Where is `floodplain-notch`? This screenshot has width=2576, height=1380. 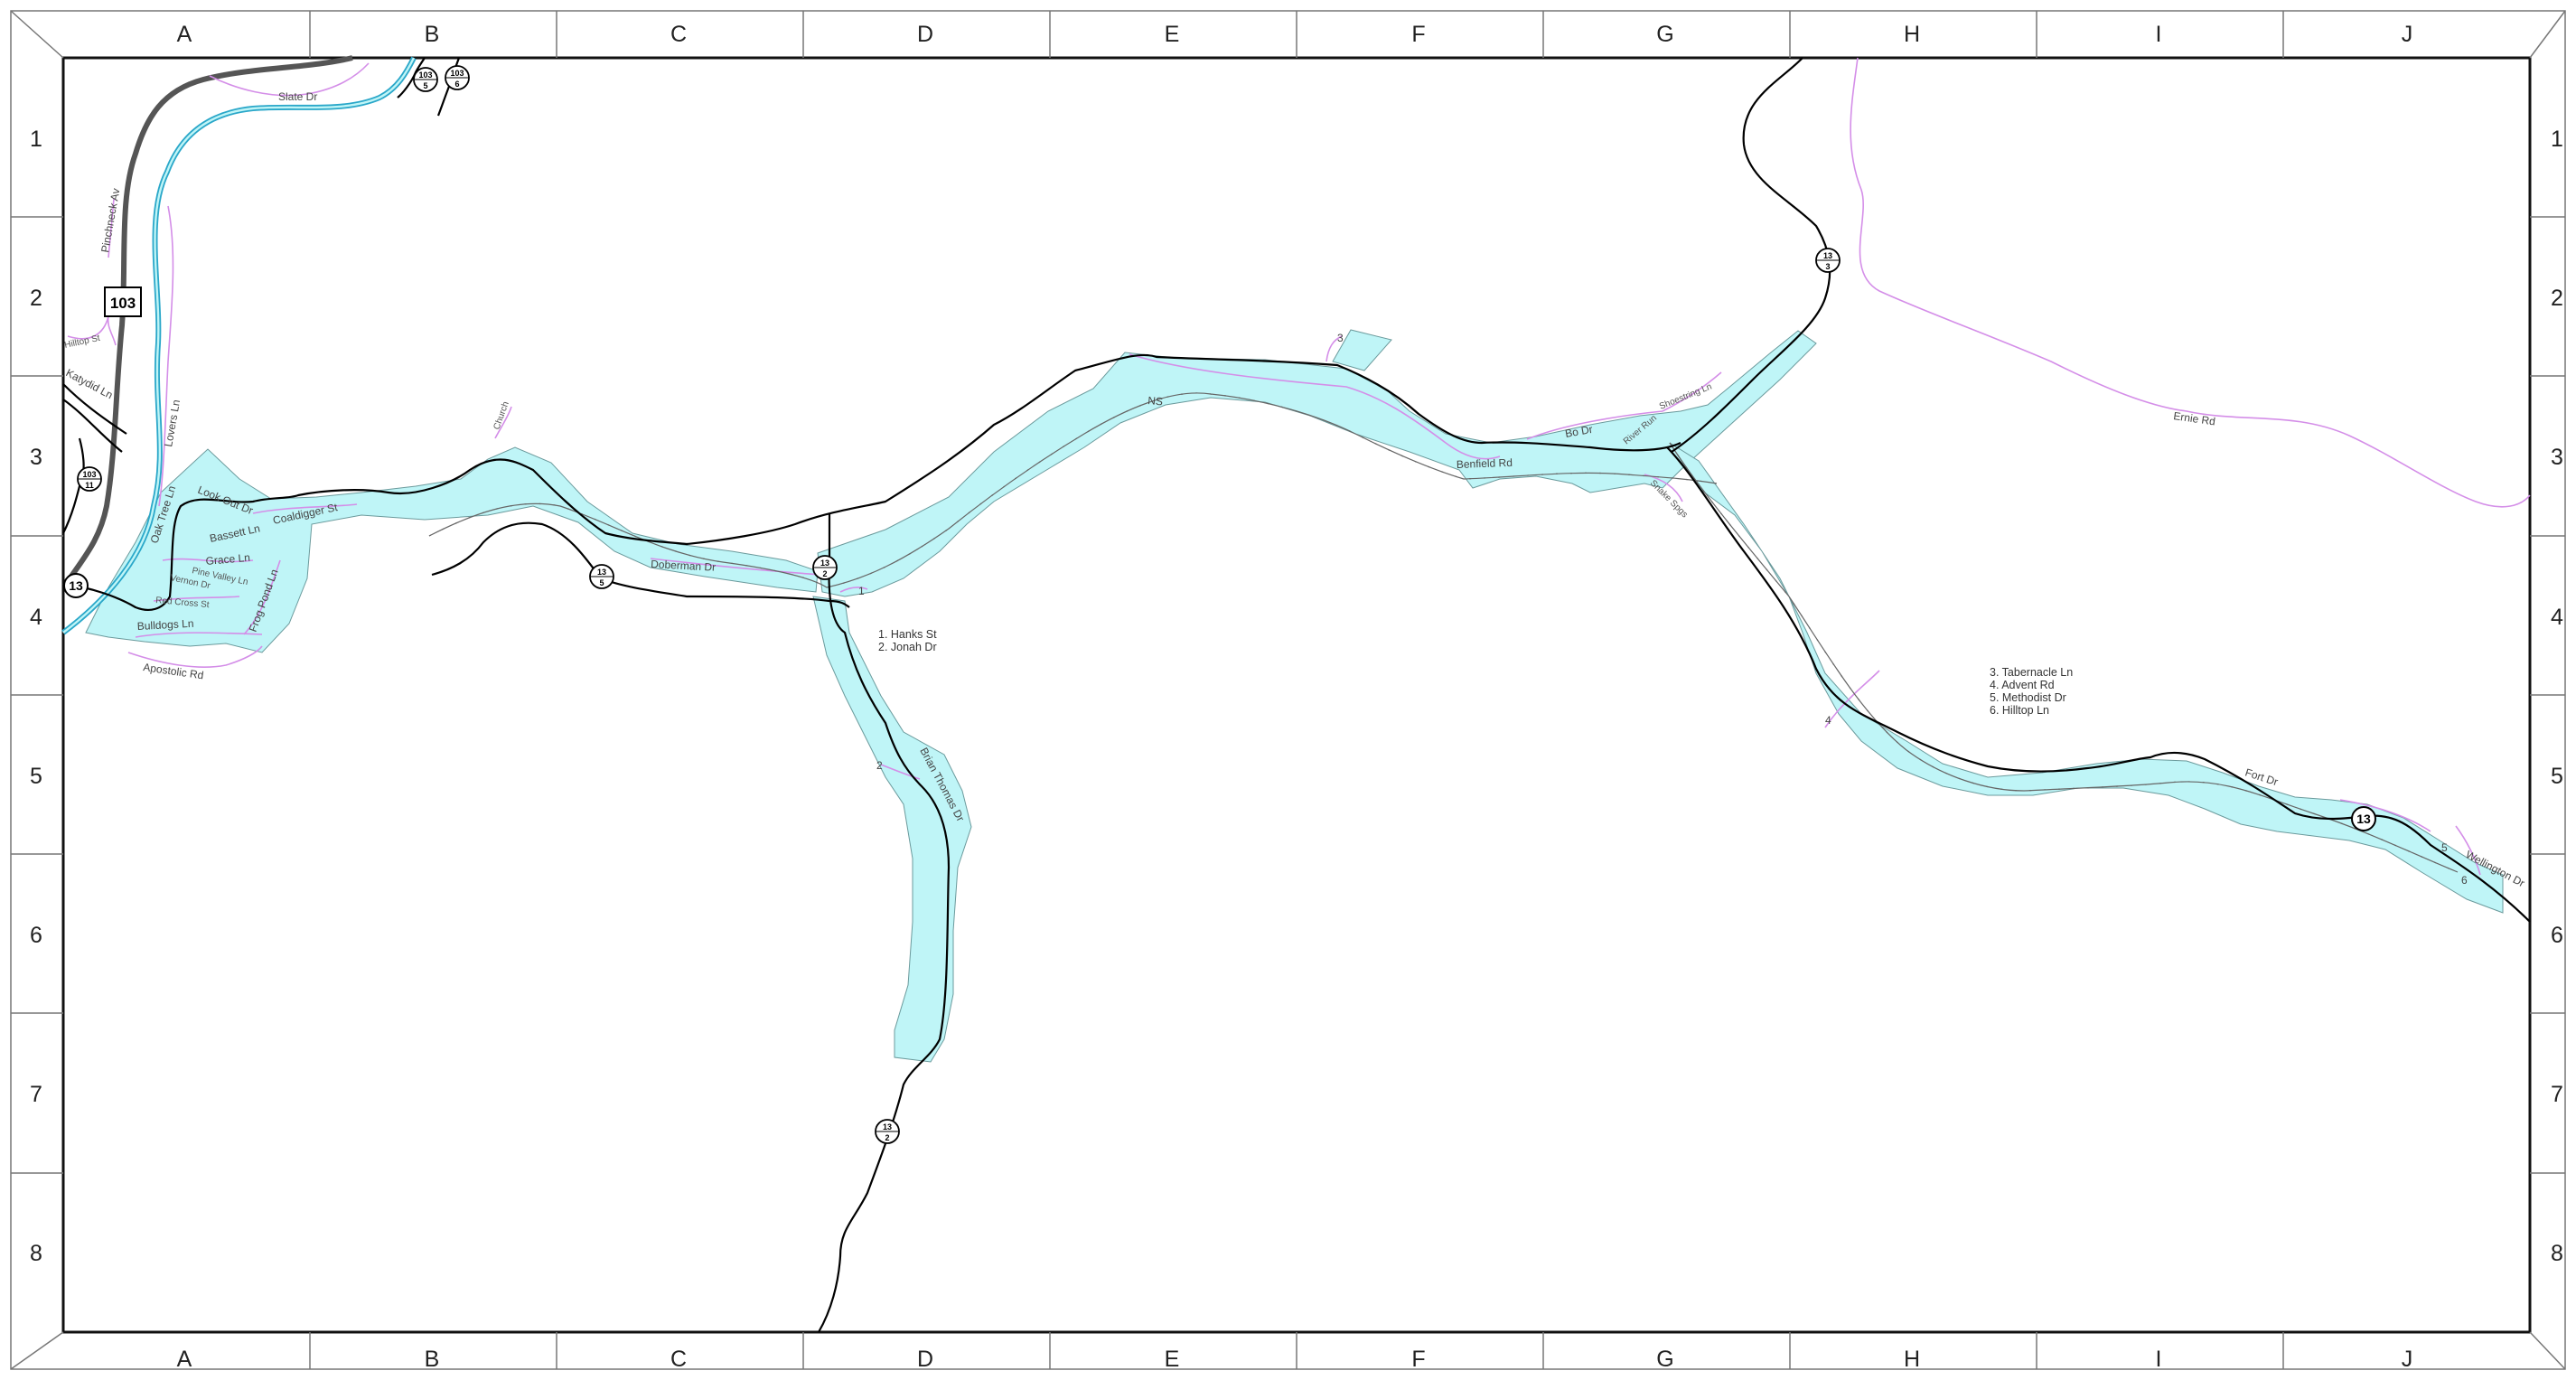 floodplain-notch is located at coordinates (1362, 350).